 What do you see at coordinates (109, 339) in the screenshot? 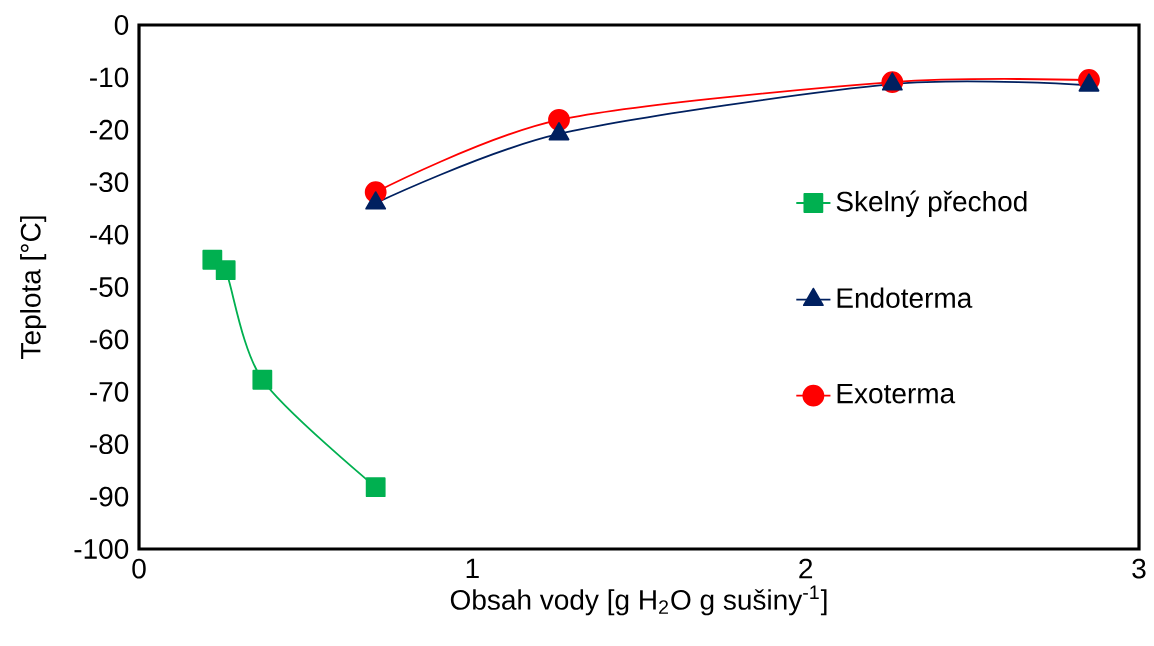
I see `y-tick-label: -60` at bounding box center [109, 339].